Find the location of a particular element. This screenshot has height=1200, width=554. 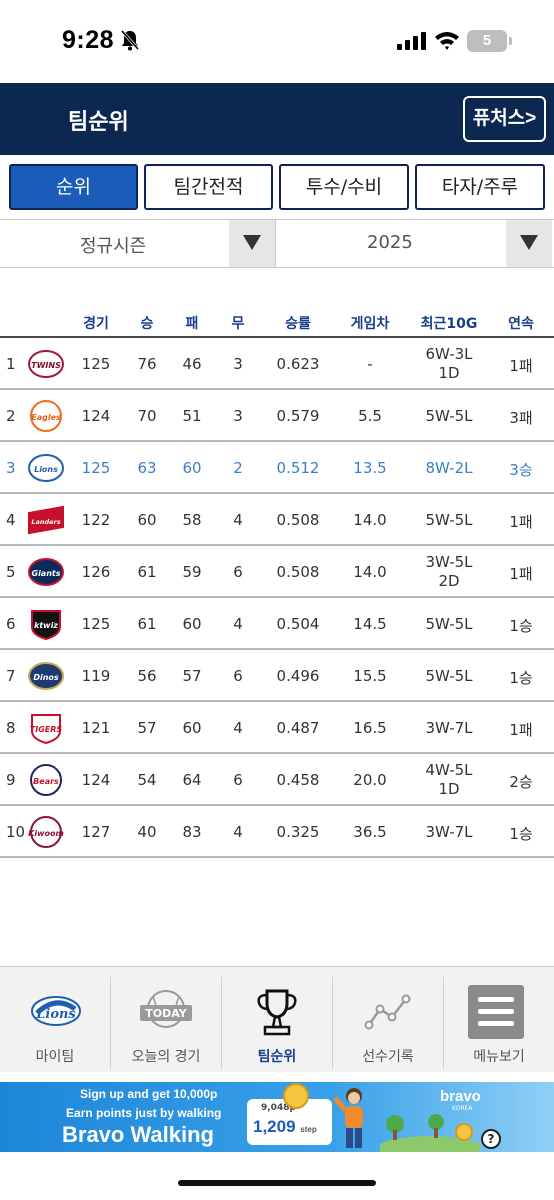

nav-my-team: Lions 마이팀 is located at coordinates (55, 1020).